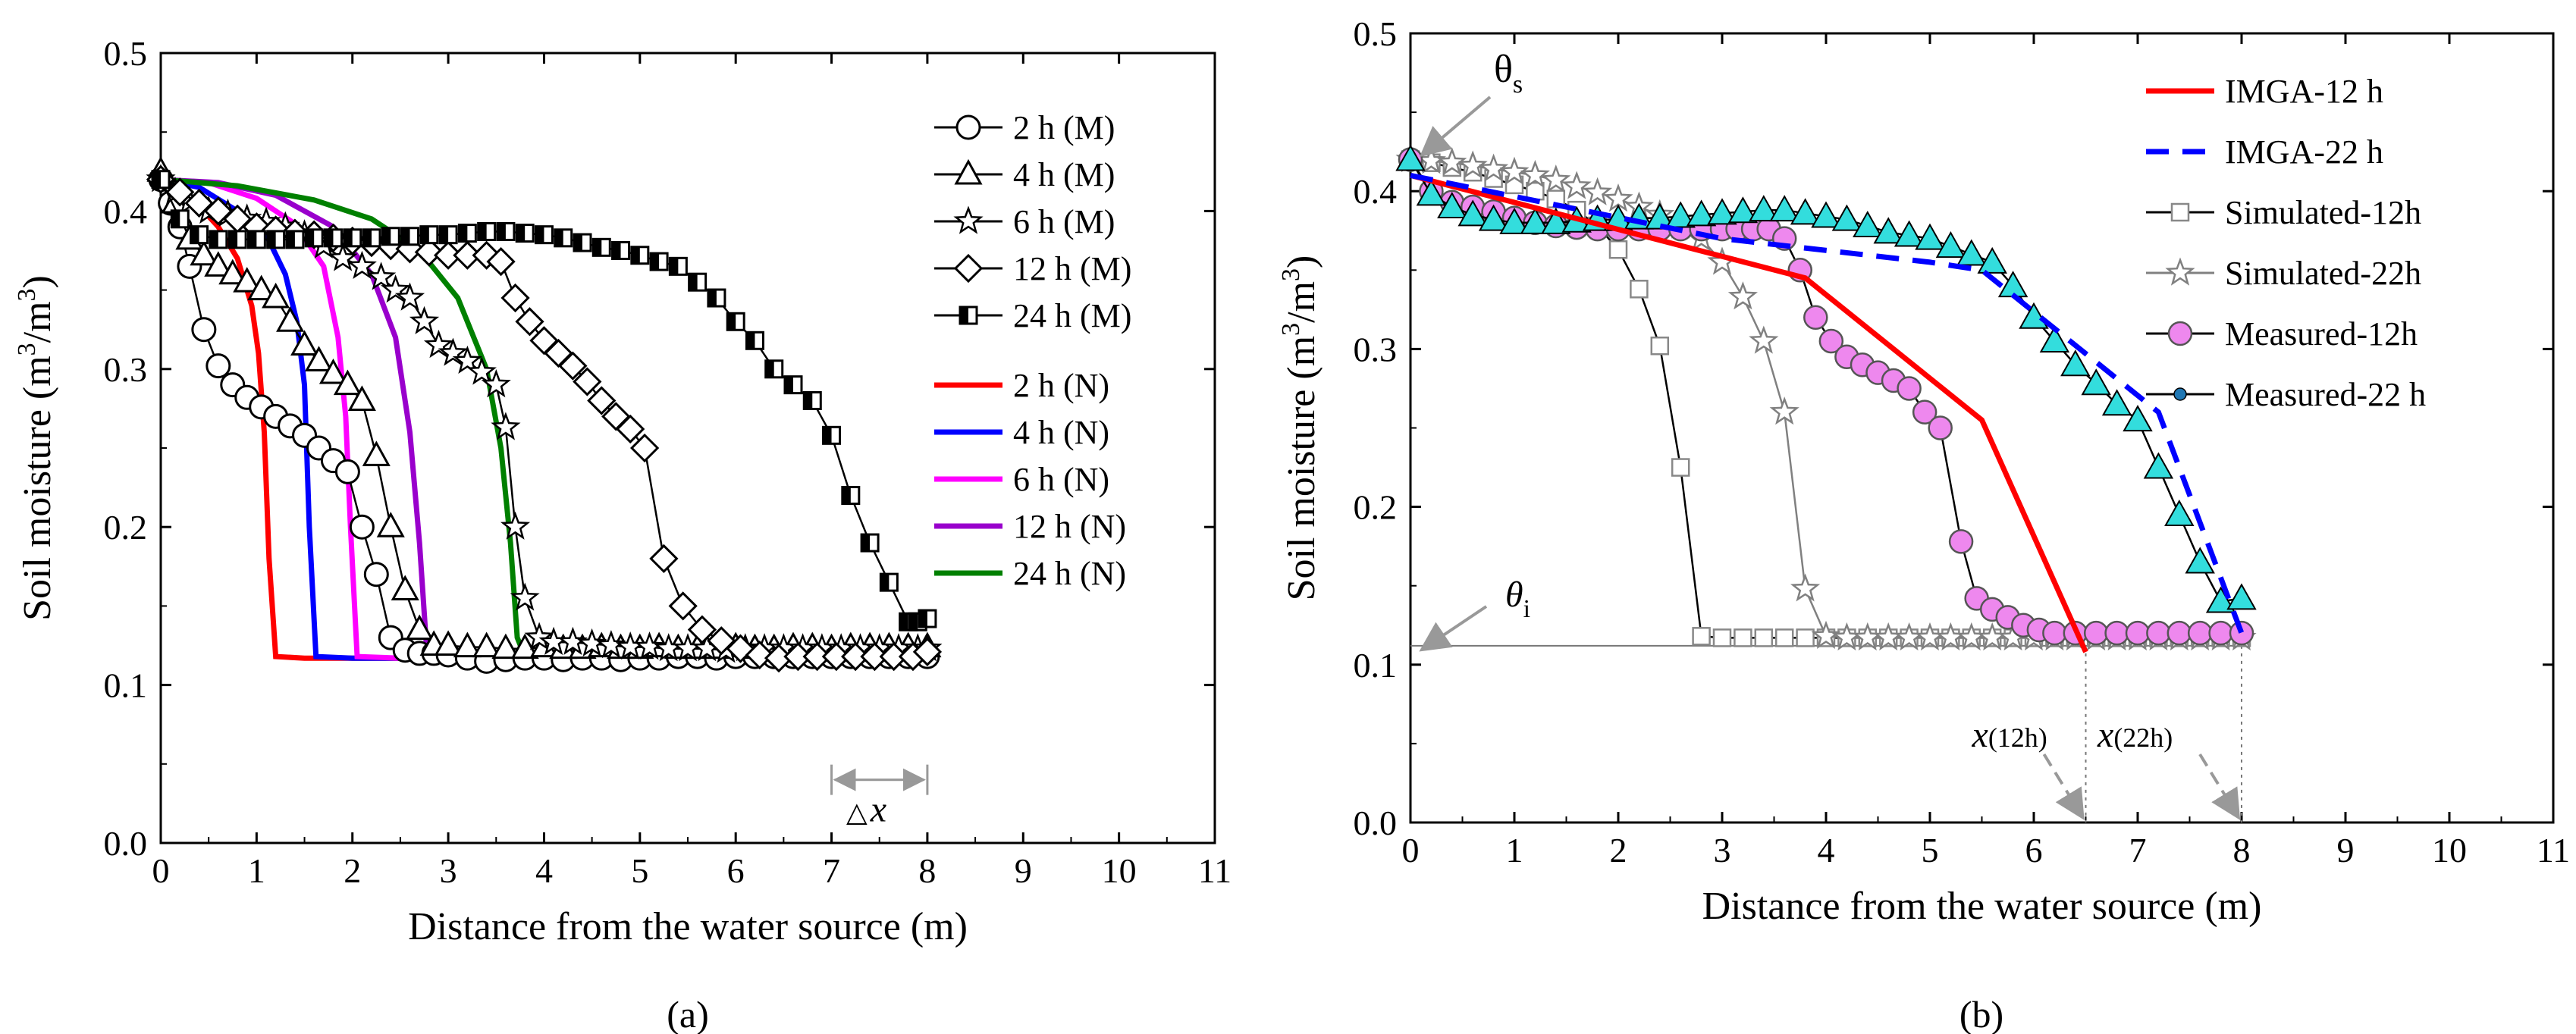  What do you see at coordinates (927, 870) in the screenshot?
I see `x-tick-label: 8` at bounding box center [927, 870].